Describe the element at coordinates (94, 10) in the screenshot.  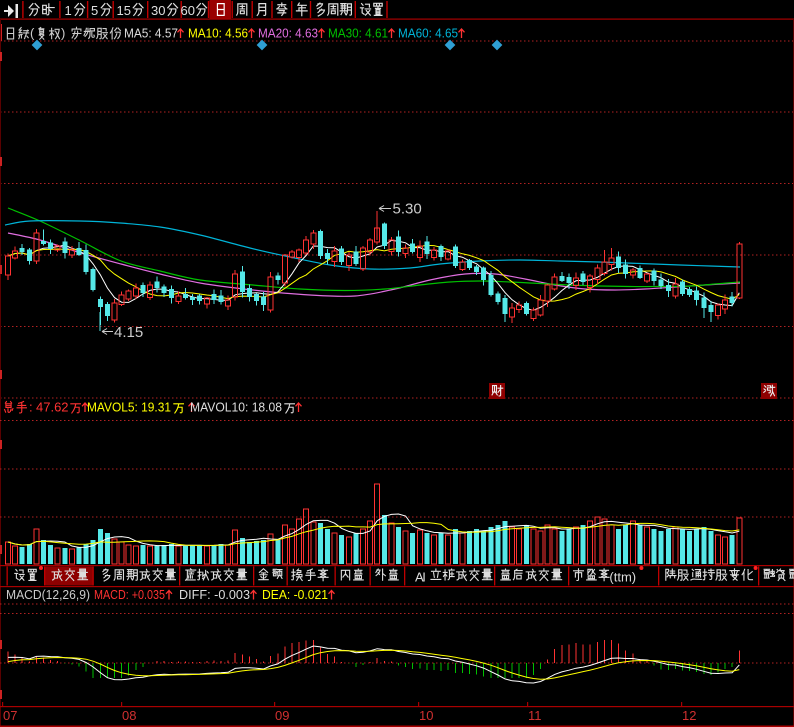
I see `svg-text: 5` at that location.